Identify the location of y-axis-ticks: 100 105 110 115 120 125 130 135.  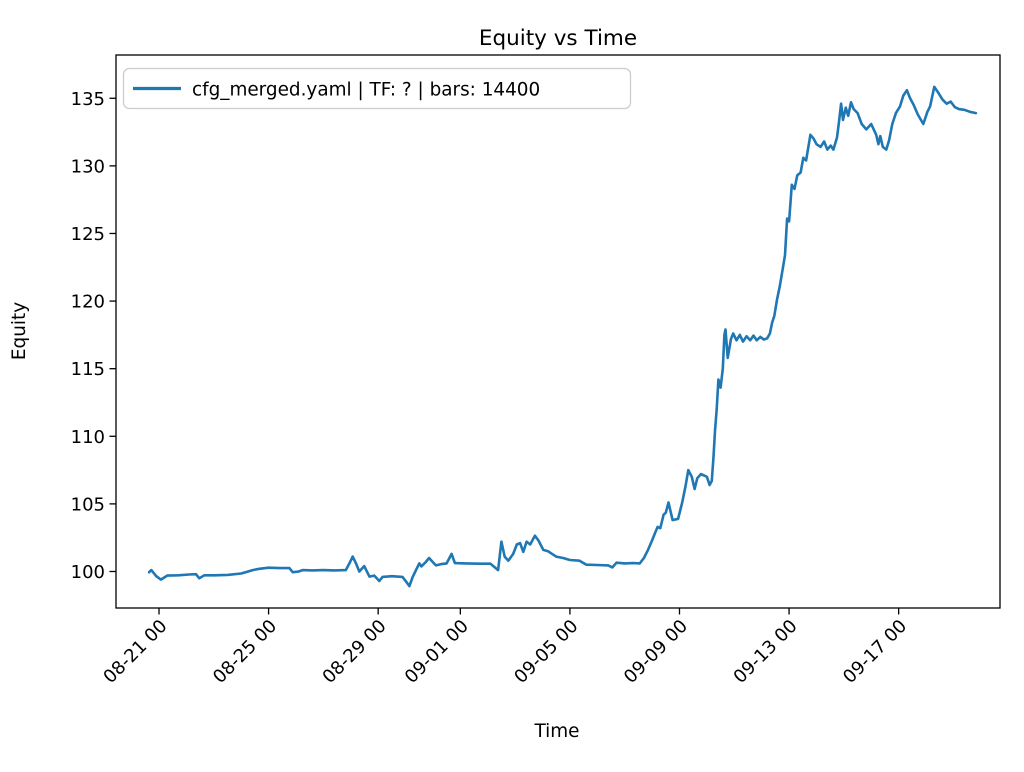
(93, 336).